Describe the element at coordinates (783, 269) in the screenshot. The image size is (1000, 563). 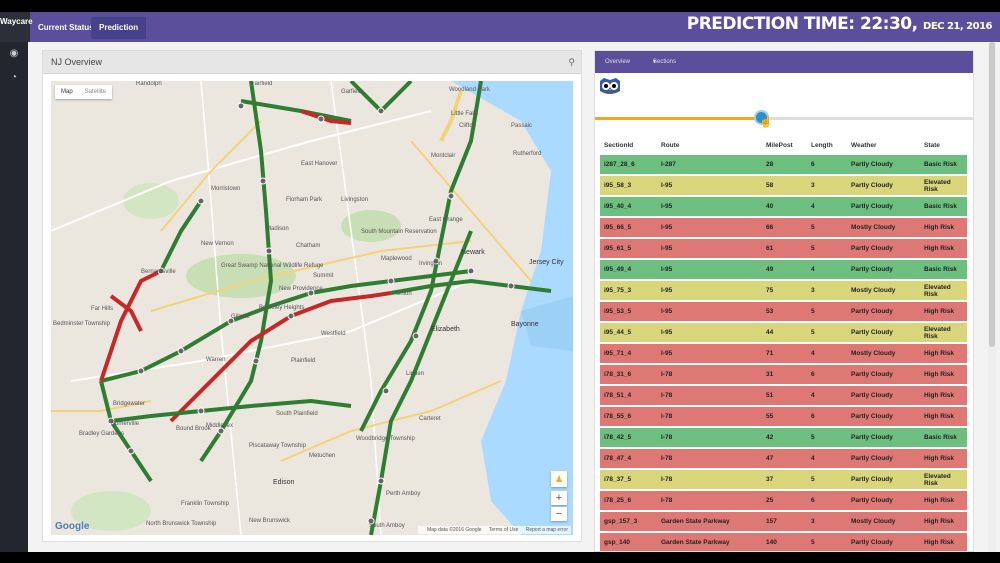
I see `table-row: i95_49_4 I-95 49 4 Partly Cloudy Basic Risk` at that location.